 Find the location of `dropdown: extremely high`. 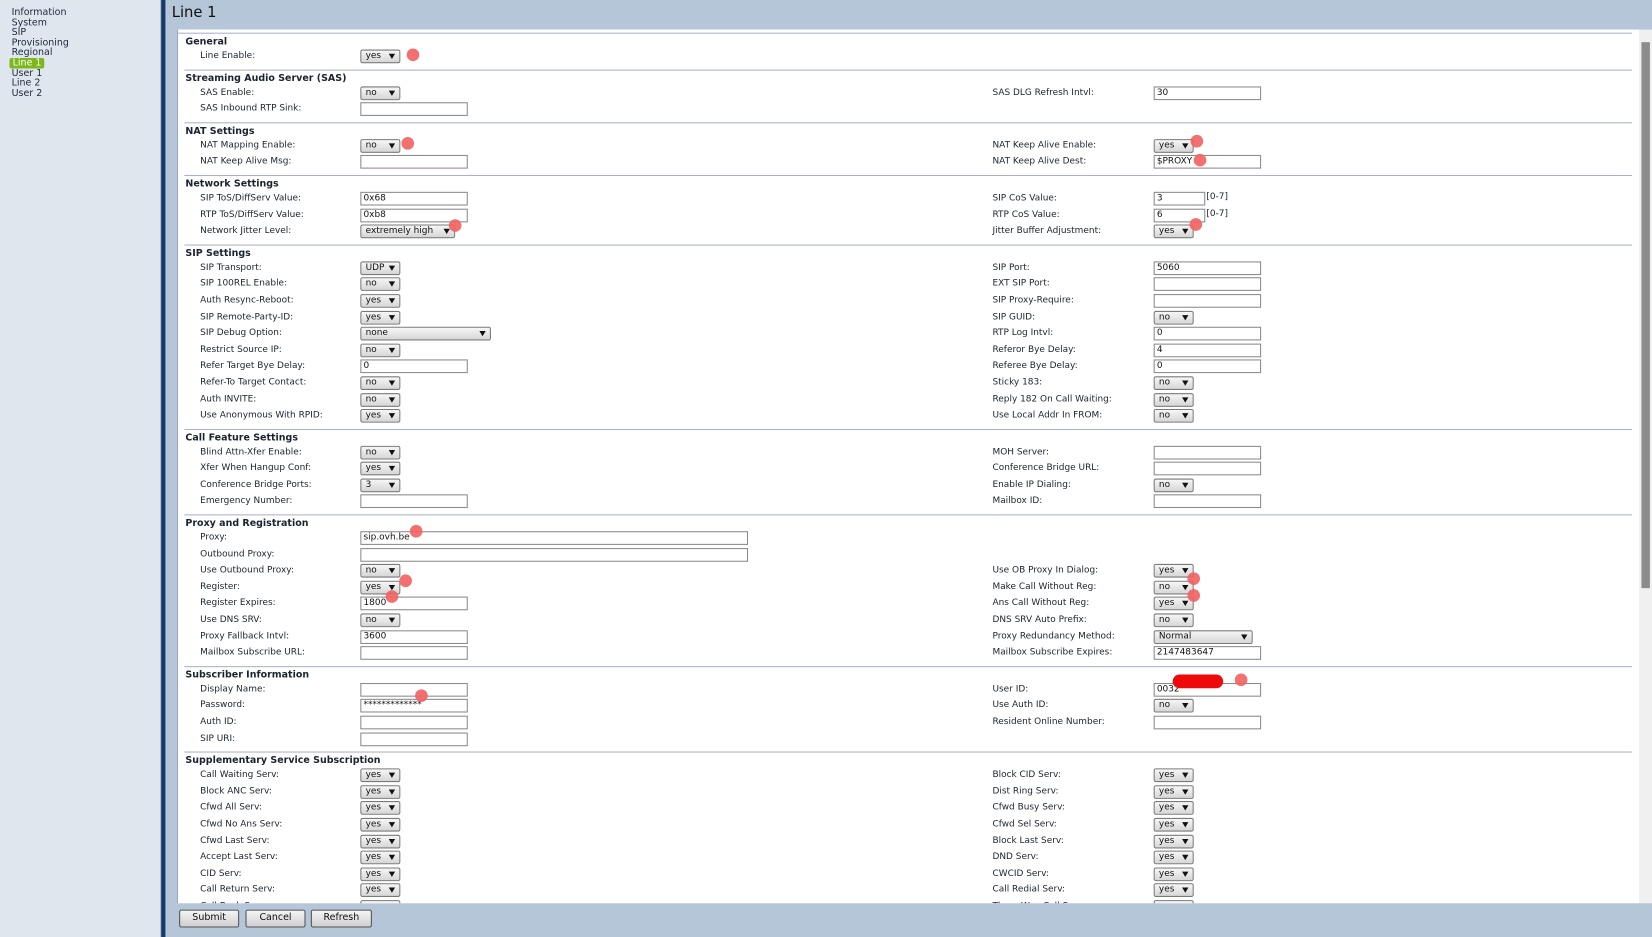

dropdown: extremely high is located at coordinates (408, 231).